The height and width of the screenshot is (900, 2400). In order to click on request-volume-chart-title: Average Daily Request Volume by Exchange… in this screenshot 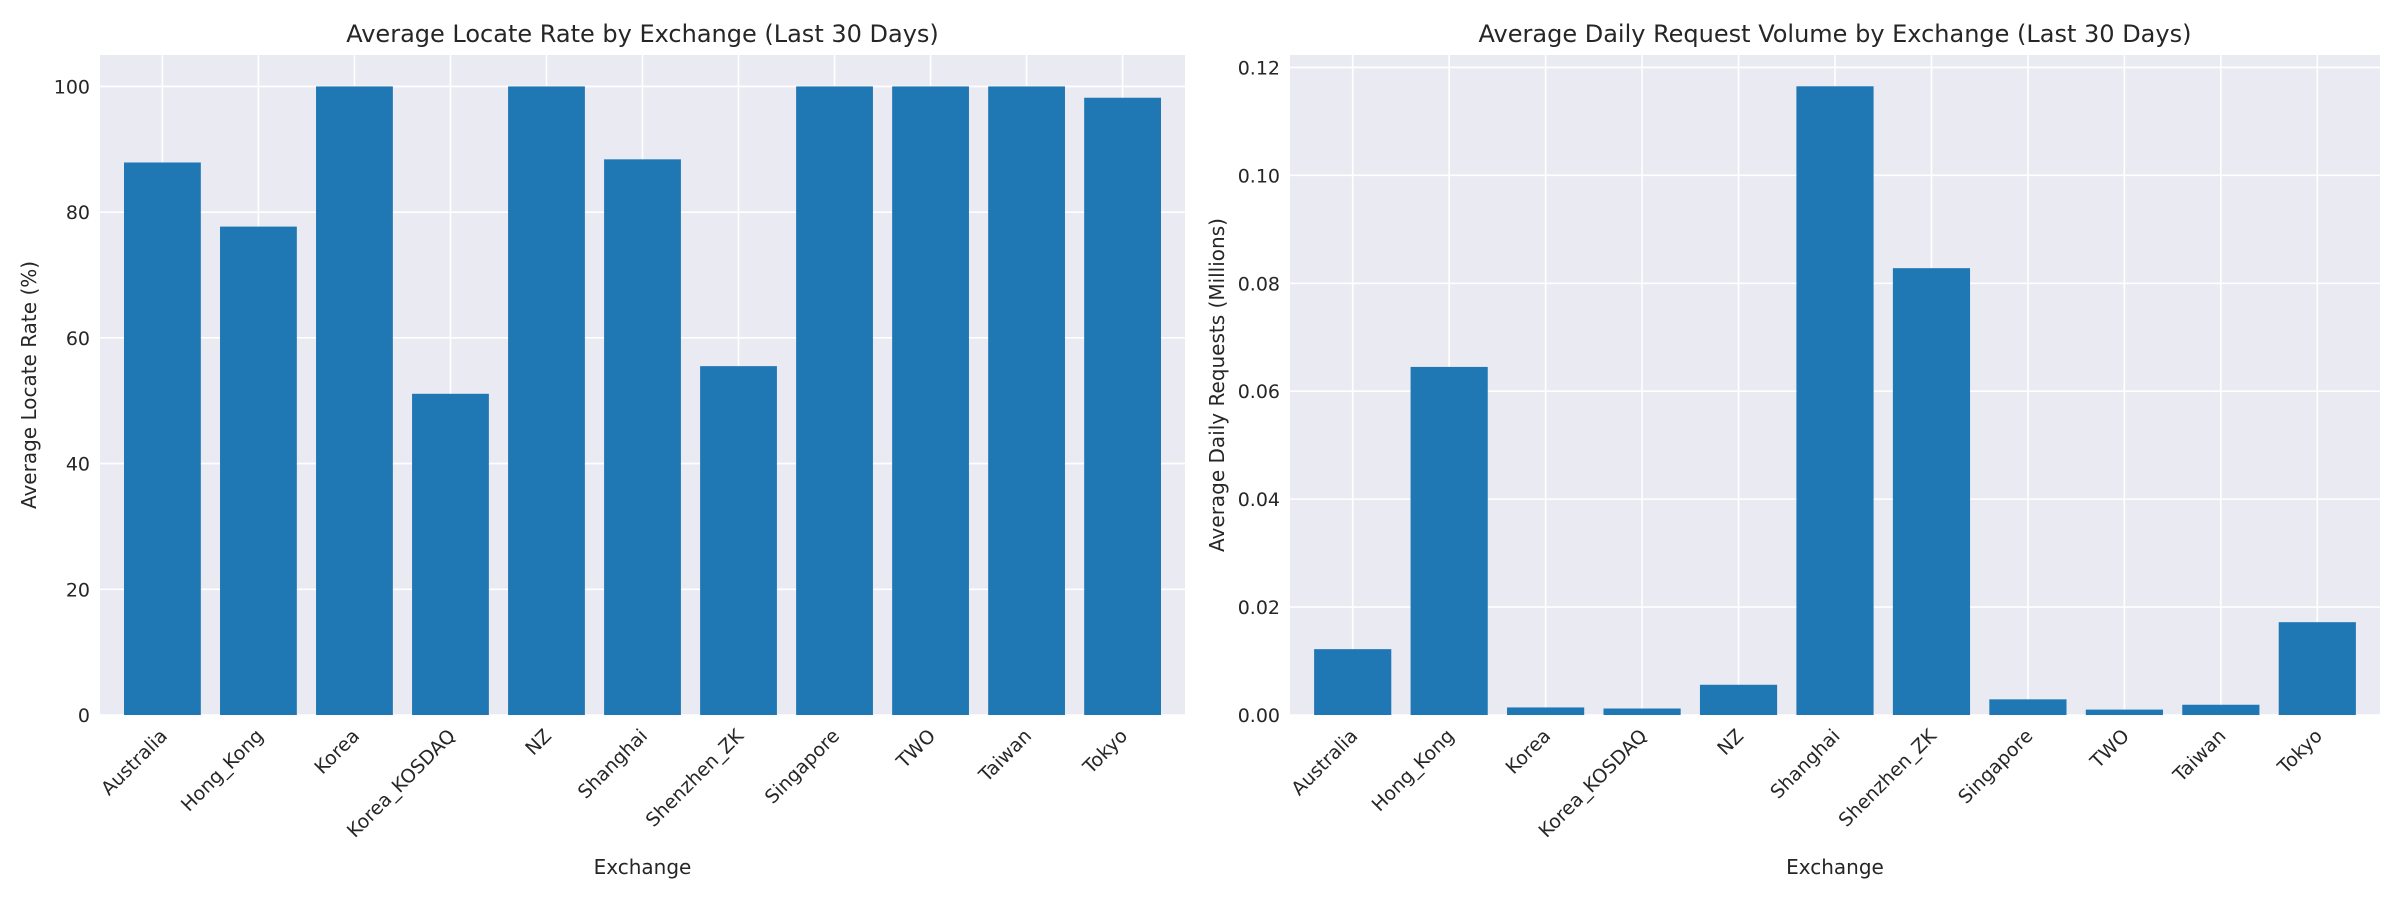, I will do `click(1835, 34)`.